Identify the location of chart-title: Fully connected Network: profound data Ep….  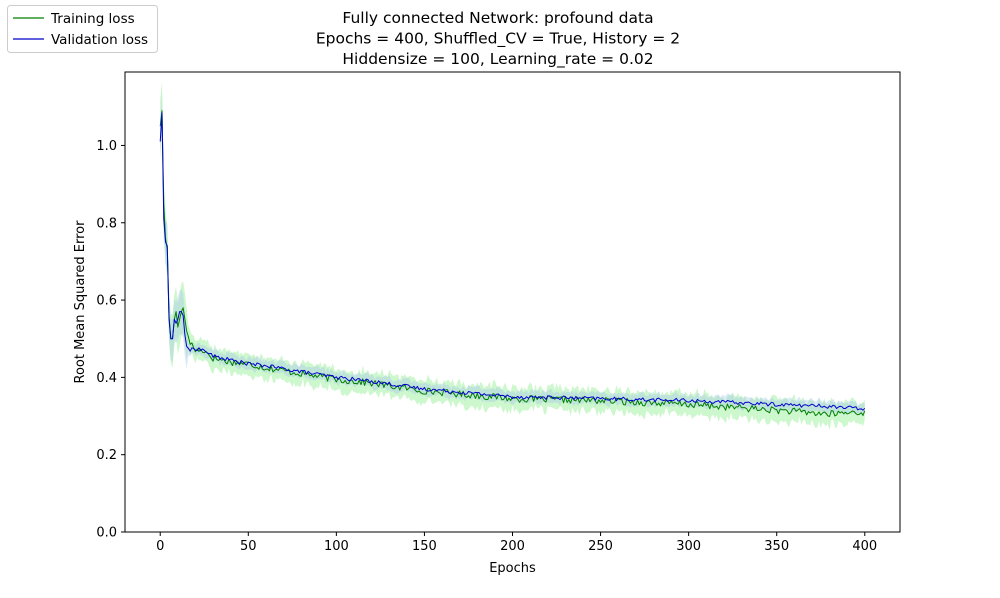
(498, 39).